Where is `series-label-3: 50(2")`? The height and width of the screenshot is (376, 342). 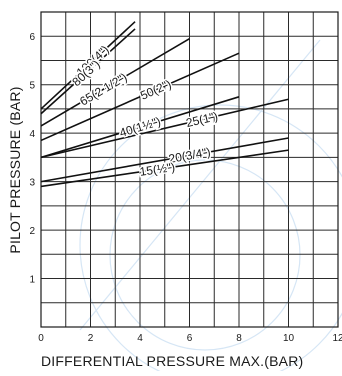 series-label-3: 50(2") is located at coordinates (155, 90).